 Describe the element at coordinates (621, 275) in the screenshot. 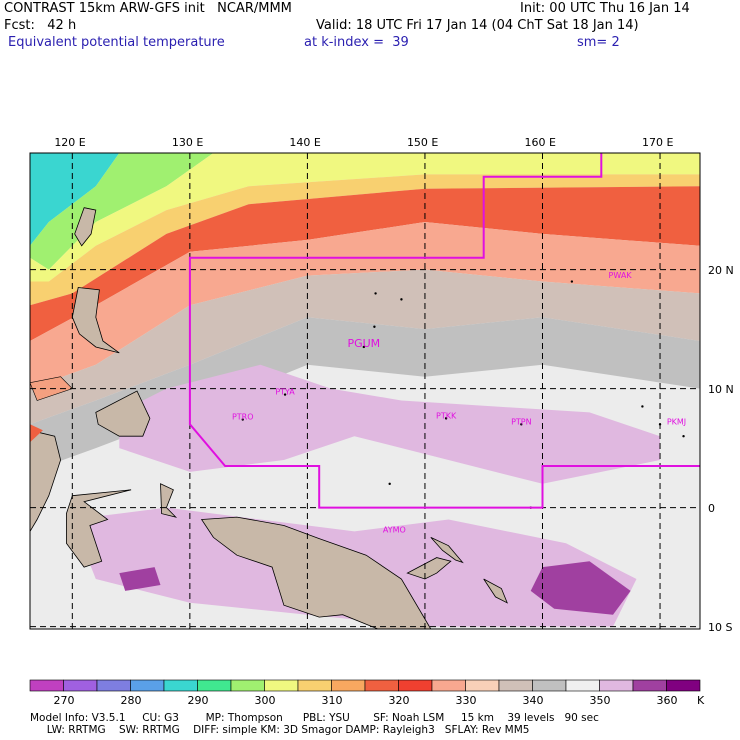

I see `station-label: PWAK` at that location.